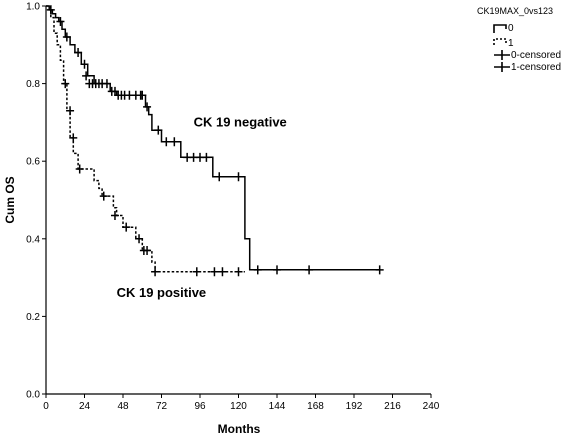 The image size is (580, 440). Describe the element at coordinates (315, 406) in the screenshot. I see `x-tick-label: 168` at that location.